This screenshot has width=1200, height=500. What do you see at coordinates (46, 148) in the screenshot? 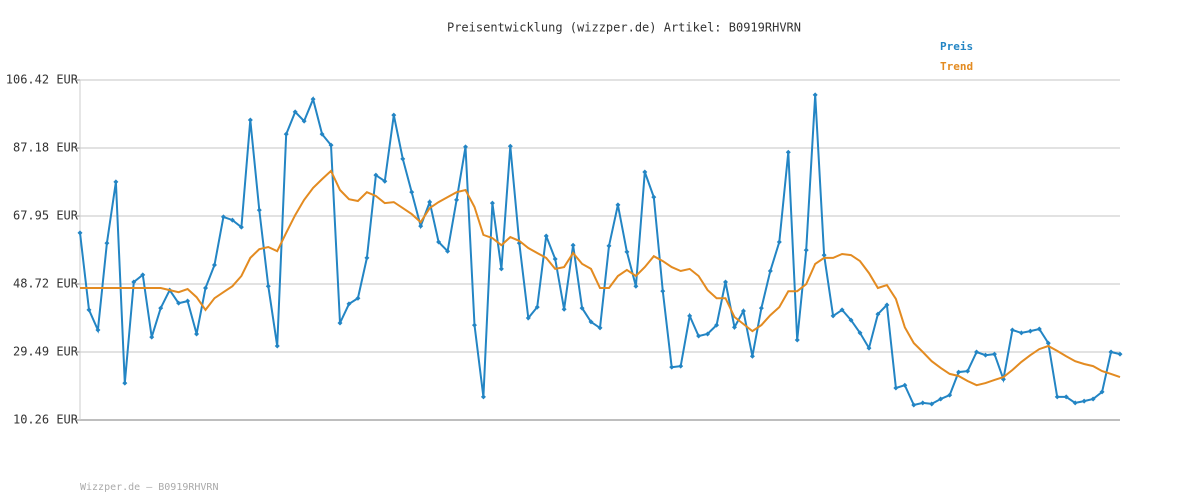
I see `y-tick-label: 87.18 EUR` at bounding box center [46, 148].